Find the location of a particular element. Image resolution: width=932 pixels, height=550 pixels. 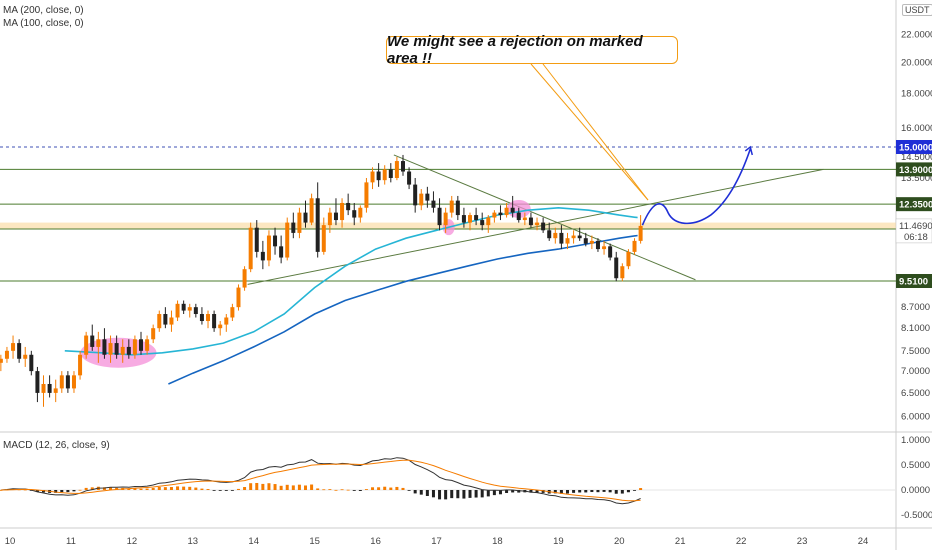

projection-arrowhead is located at coordinates (749, 150).